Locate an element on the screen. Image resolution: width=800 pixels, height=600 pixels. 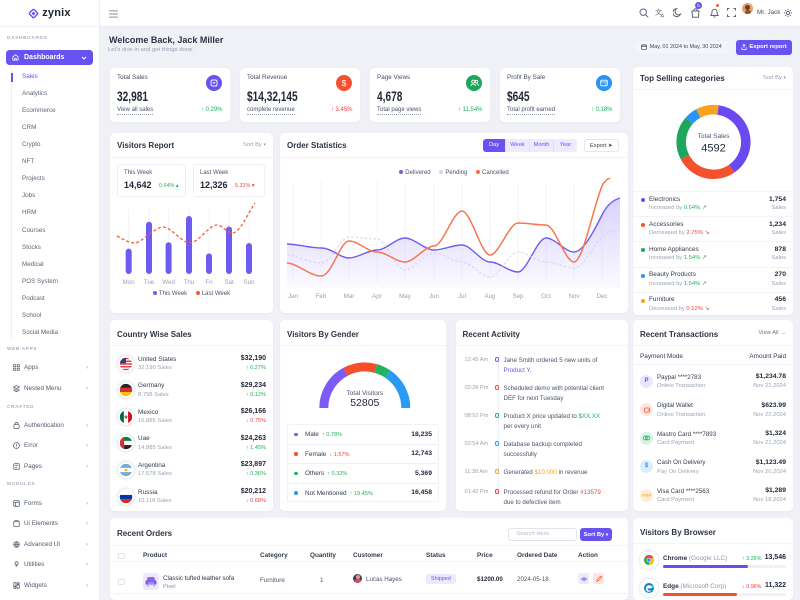
svg-text: Oct is located at coordinates (546, 296).